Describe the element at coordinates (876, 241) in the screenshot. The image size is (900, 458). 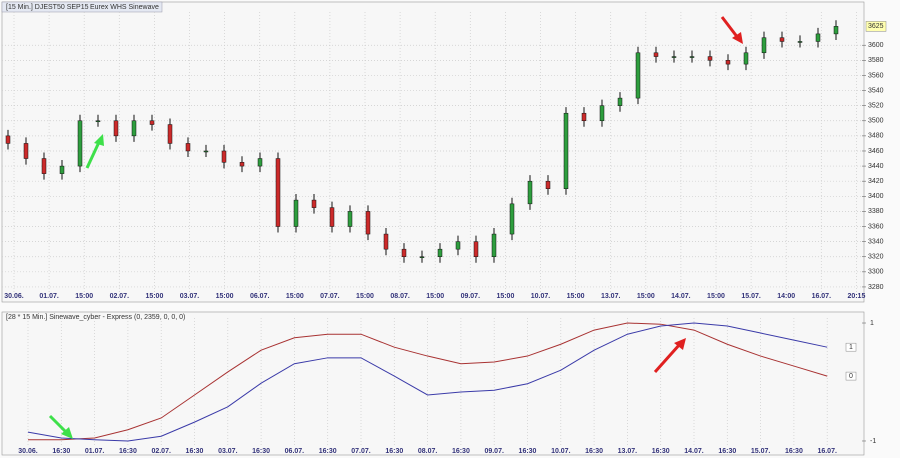
I see `y-tick-label: 3340` at that location.